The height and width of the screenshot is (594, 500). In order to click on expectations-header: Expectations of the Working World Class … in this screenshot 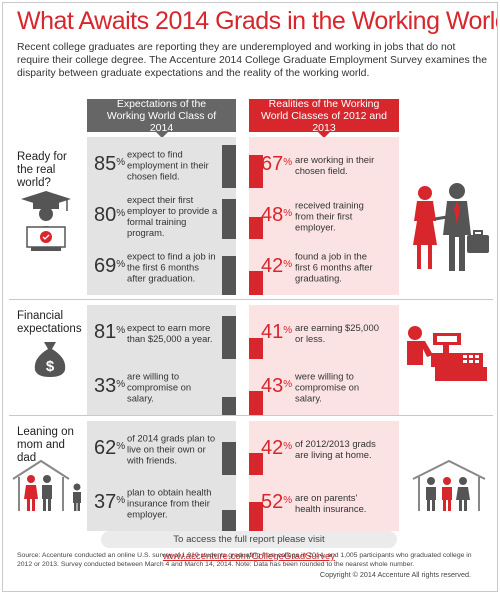, I will do `click(161, 117)`.